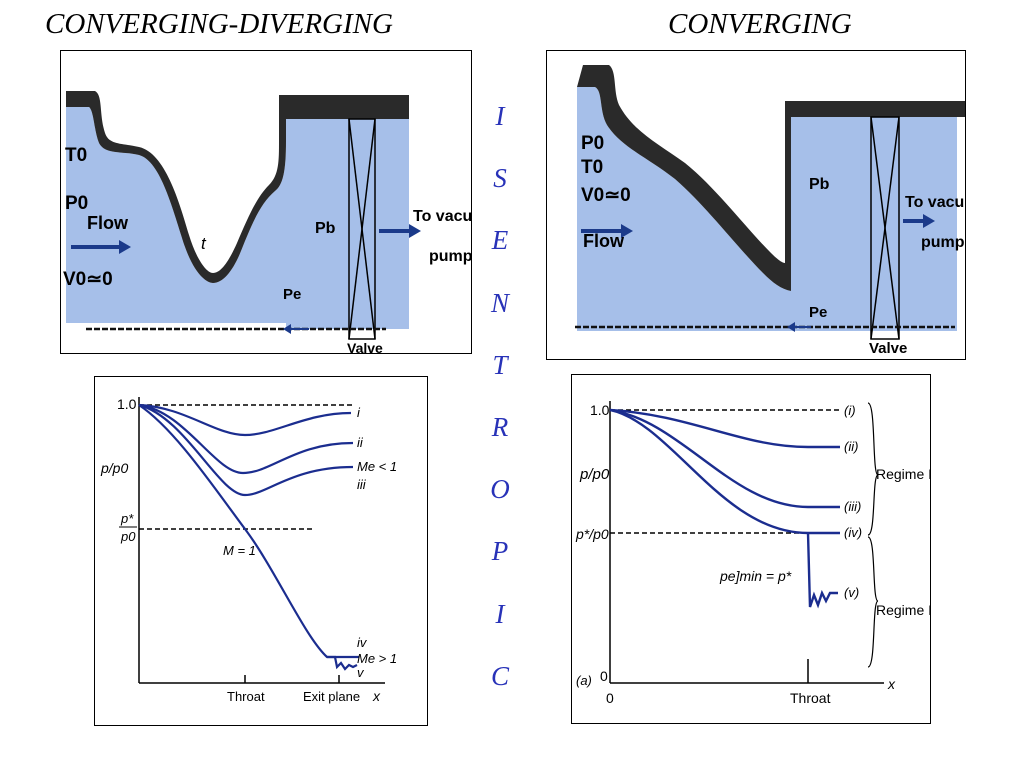  What do you see at coordinates (592, 167) in the screenshot?
I see `c-t0-label: T0` at bounding box center [592, 167].